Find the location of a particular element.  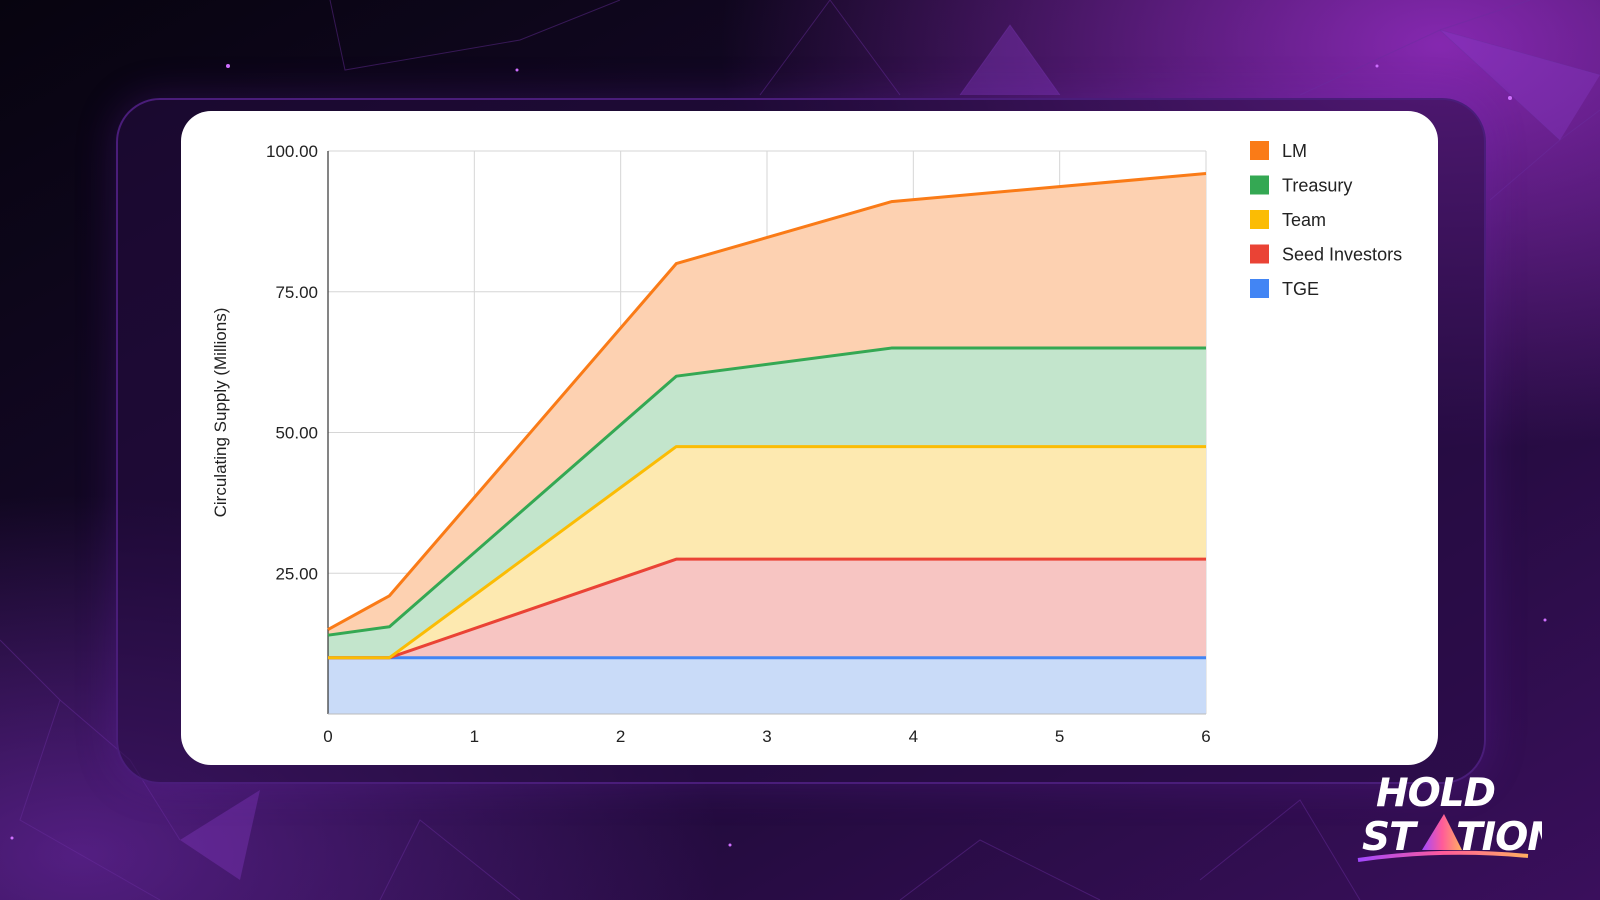

legend-swatch-treasury is located at coordinates (1259, 185).